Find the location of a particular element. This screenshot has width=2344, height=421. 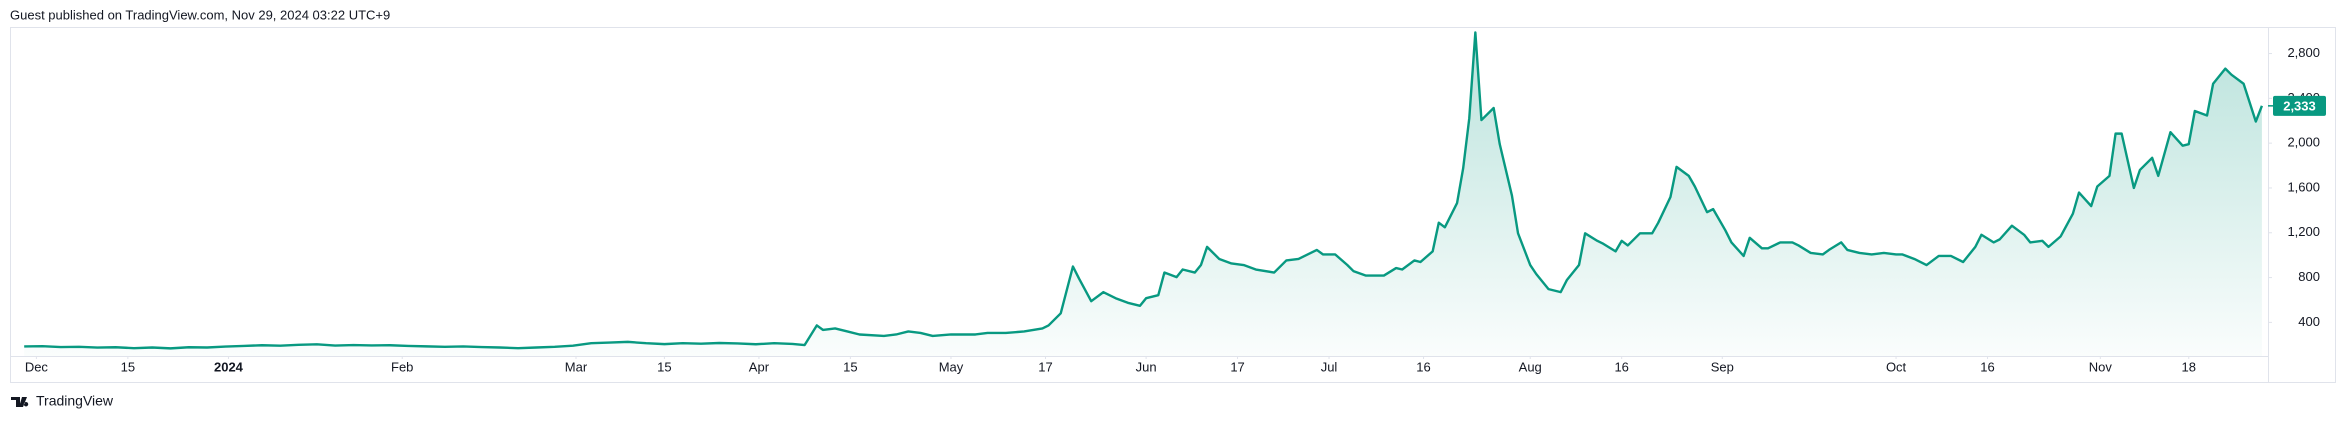

x-tick-label: May is located at coordinates (951, 366).